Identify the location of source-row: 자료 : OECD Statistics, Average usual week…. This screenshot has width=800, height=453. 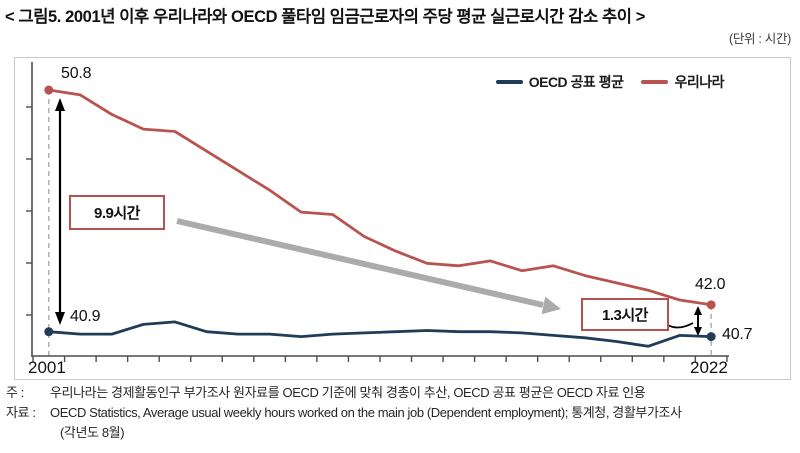
(401, 423).